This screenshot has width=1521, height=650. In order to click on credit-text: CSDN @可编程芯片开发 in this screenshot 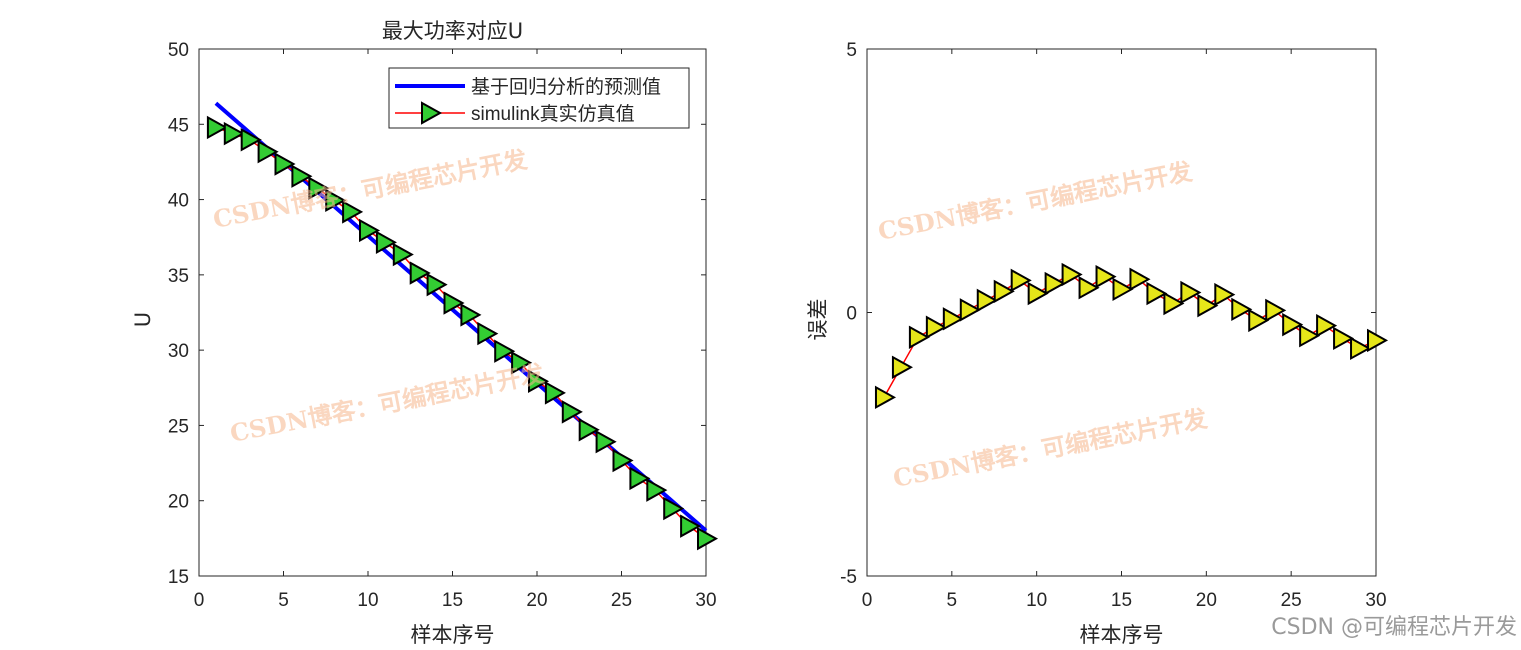, I will do `click(1394, 627)`.